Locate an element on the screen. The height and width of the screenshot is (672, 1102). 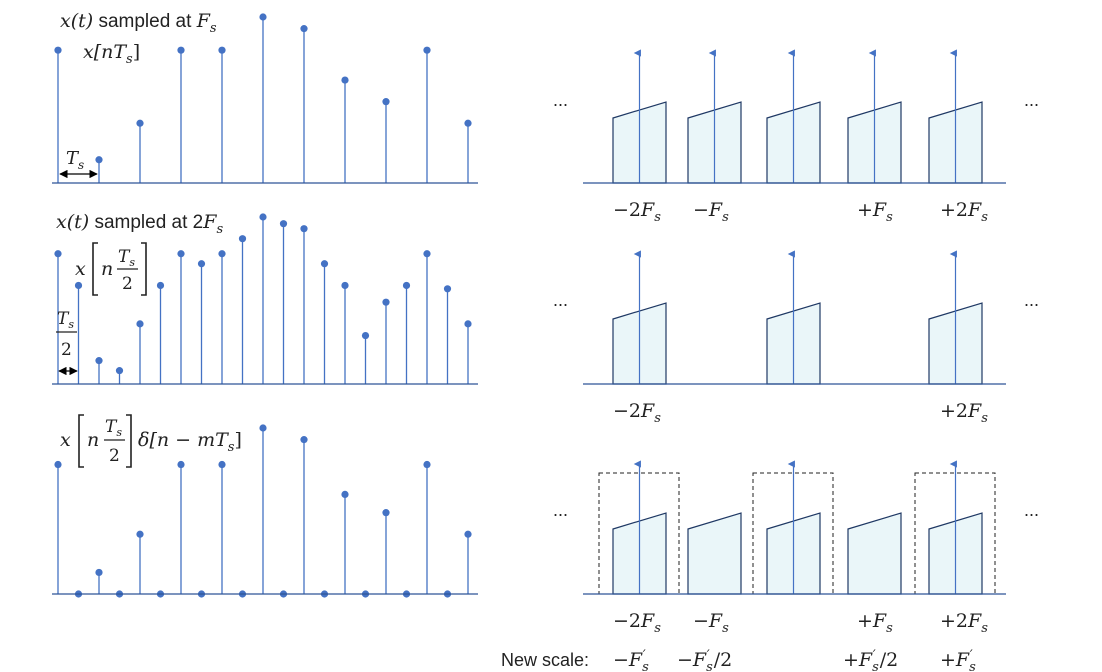
right-row-1: ... ... −2Fs −Fs +Fs +2Fs is located at coordinates (796, 137).